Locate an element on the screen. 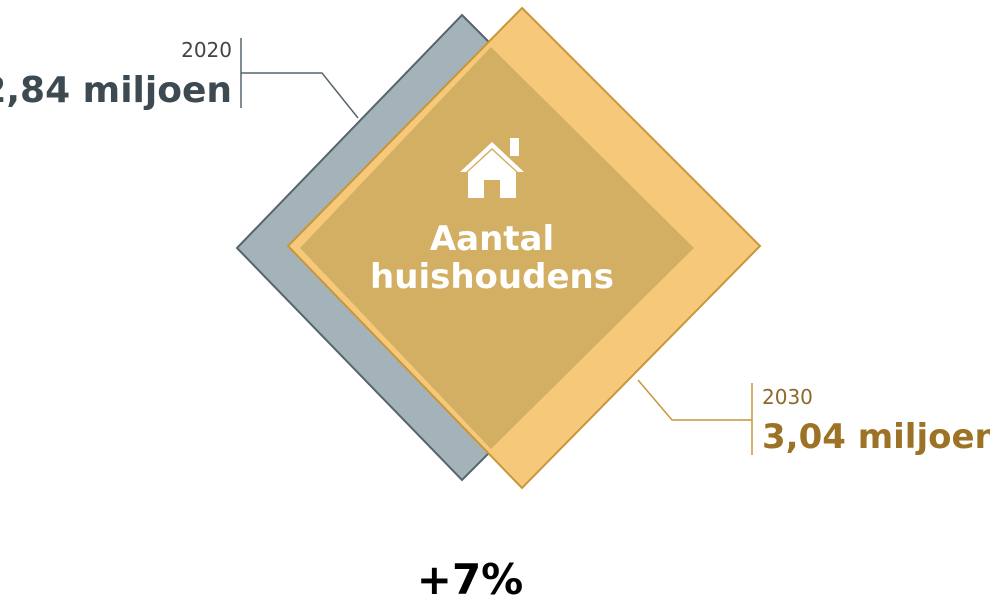 This screenshot has width=990, height=599. change: +7% is located at coordinates (470, 577).